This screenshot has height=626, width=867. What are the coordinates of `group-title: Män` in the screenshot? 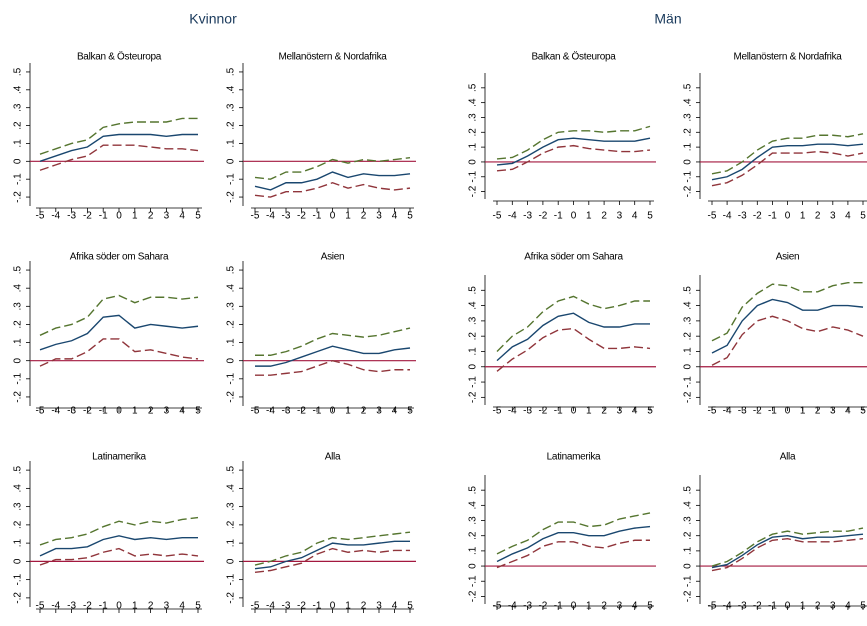 It's located at (667, 19).